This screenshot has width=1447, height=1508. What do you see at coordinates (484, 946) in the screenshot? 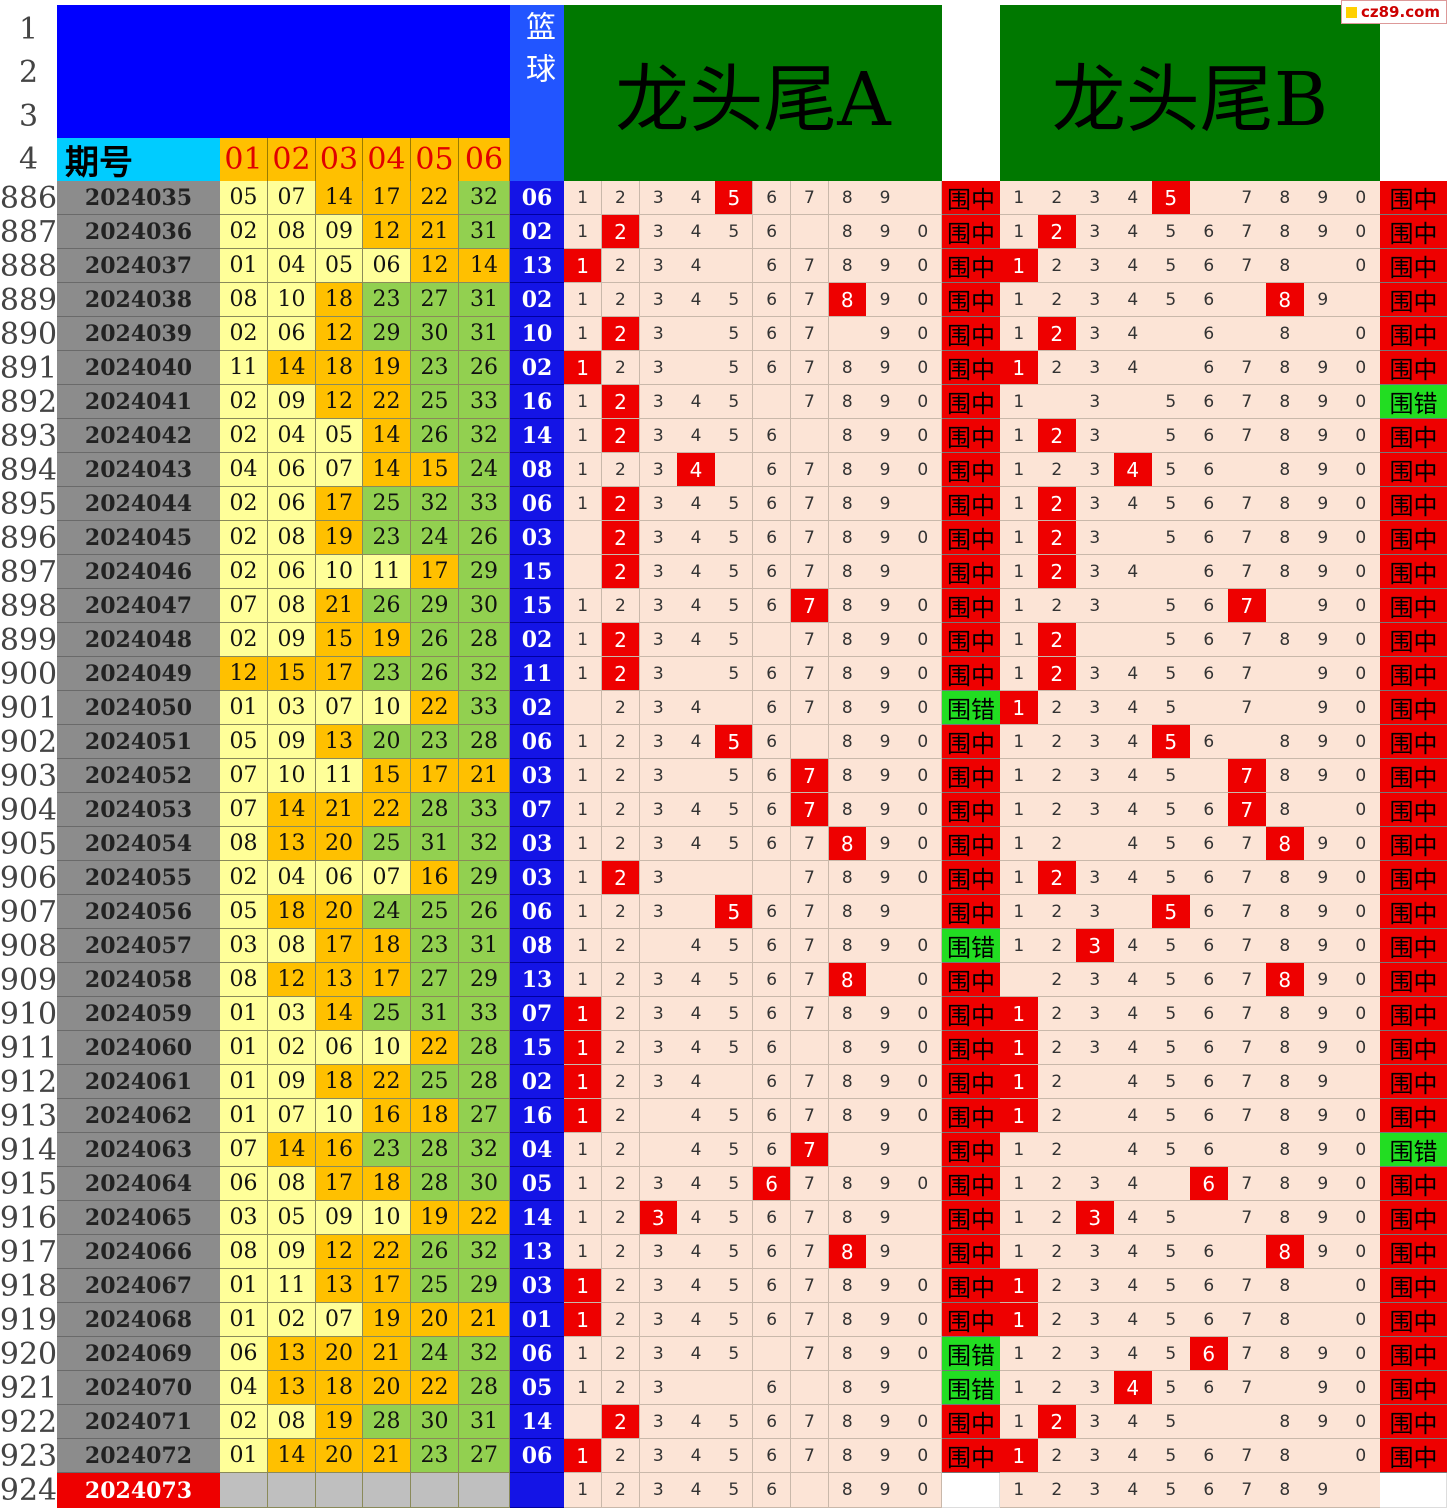
I see `red-ball-cell: 31` at bounding box center [484, 946].